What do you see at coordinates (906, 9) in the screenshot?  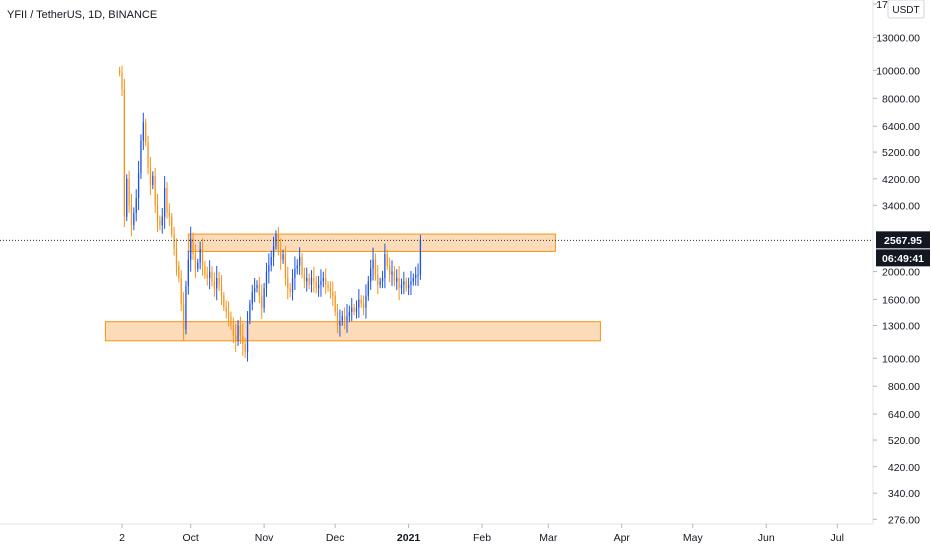 I see `currency-box` at bounding box center [906, 9].